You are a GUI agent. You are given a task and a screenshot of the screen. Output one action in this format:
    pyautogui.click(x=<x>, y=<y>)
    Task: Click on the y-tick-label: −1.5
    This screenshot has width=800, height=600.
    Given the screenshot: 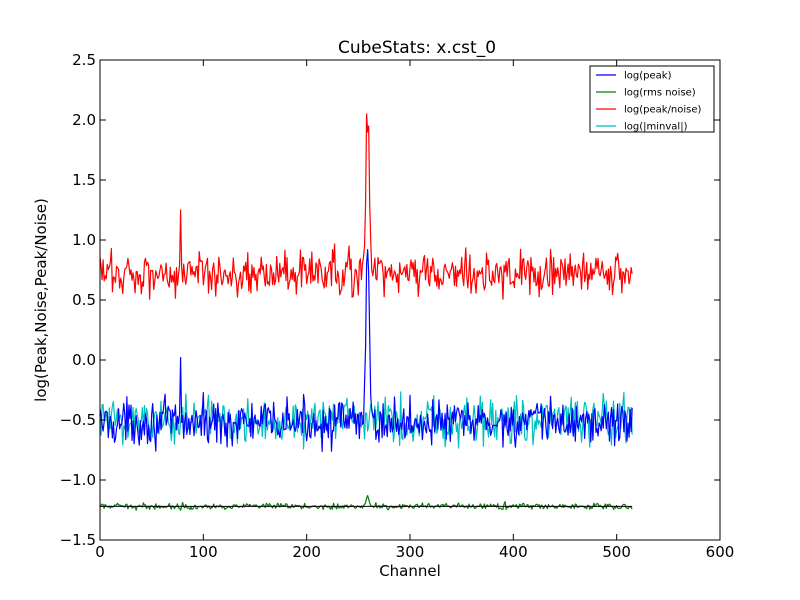 What is the action you would take?
    pyautogui.click(x=78, y=540)
    